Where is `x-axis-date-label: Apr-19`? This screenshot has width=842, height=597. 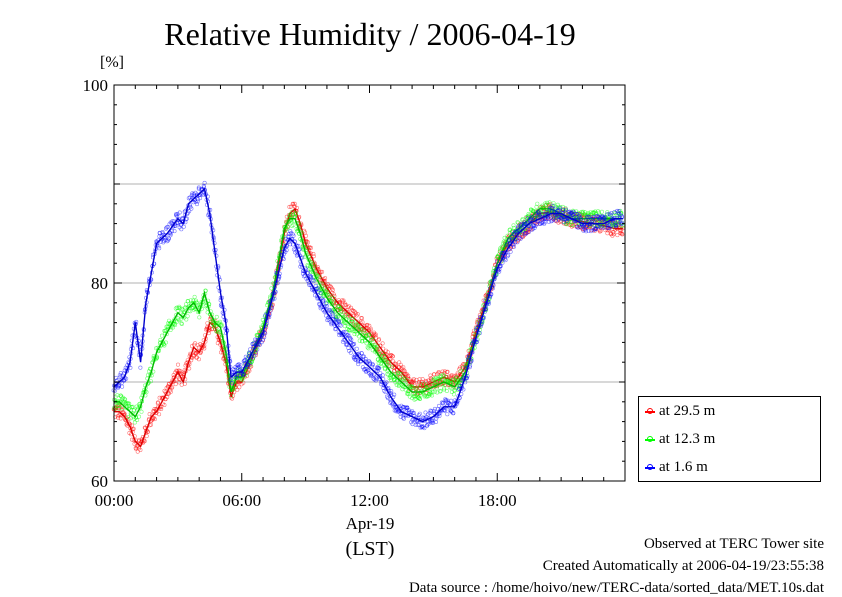 x-axis-date-label: Apr-19 is located at coordinates (370, 523).